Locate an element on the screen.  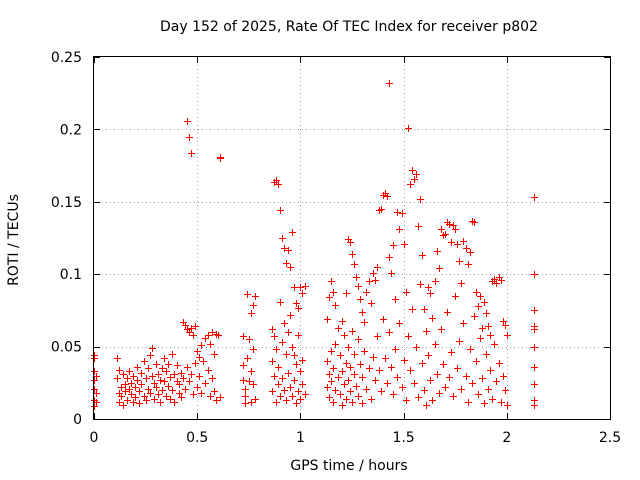
y-tick-label: 0.05 is located at coordinates (66, 348).